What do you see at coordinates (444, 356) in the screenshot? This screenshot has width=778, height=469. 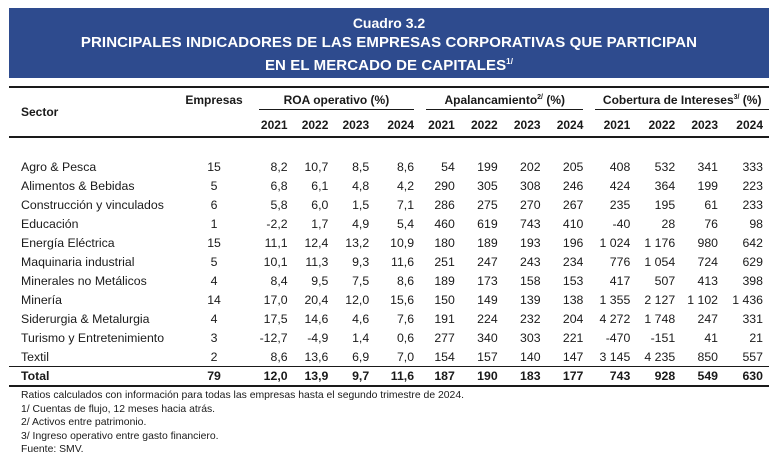 I see `apal-cell-2021: 154` at bounding box center [444, 356].